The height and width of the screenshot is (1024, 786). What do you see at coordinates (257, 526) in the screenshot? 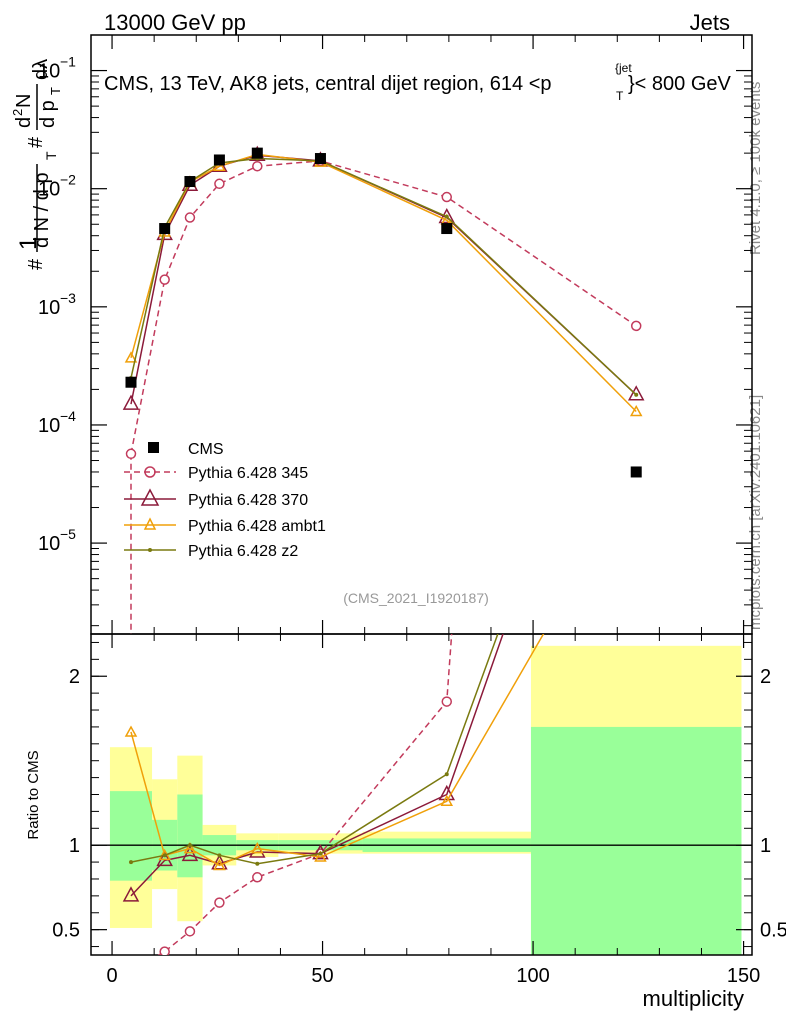
I see `legend-label-pythia-ambt1: Pythia 6.428 ambt1` at bounding box center [257, 526].